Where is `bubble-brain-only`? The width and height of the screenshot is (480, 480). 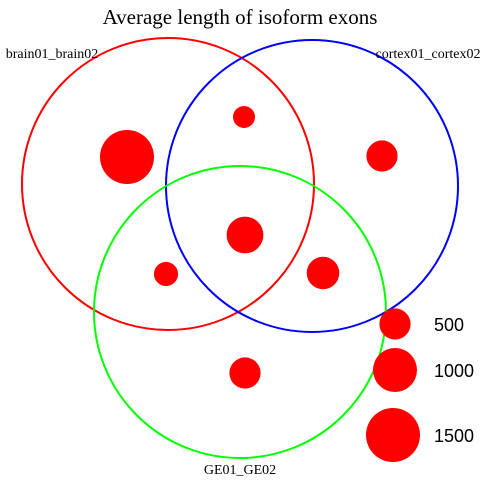
bubble-brain-only is located at coordinates (127, 157).